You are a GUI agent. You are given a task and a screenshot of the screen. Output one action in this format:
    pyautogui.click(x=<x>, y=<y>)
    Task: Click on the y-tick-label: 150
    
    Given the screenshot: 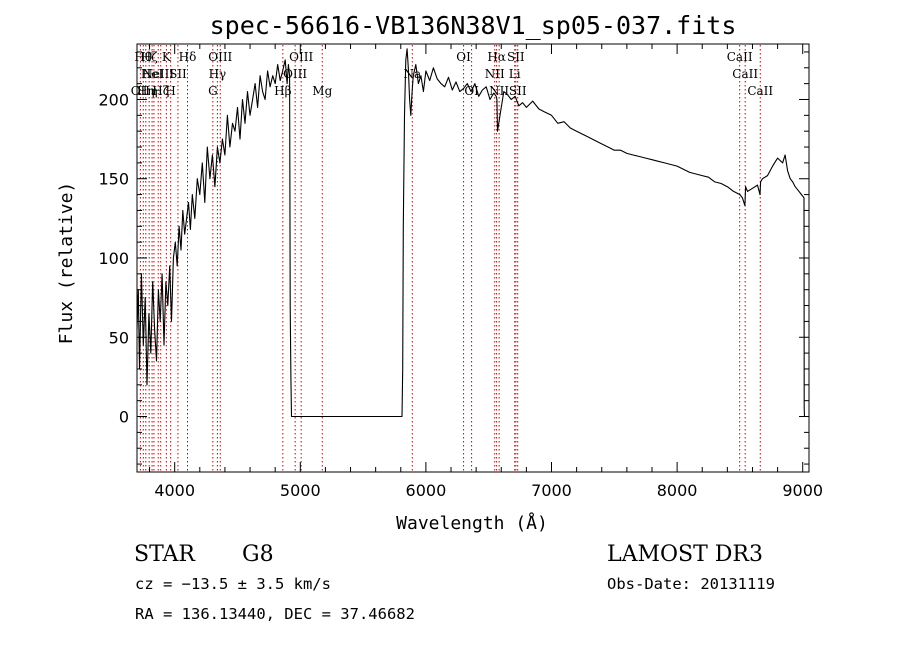 What is the action you would take?
    pyautogui.click(x=113, y=179)
    